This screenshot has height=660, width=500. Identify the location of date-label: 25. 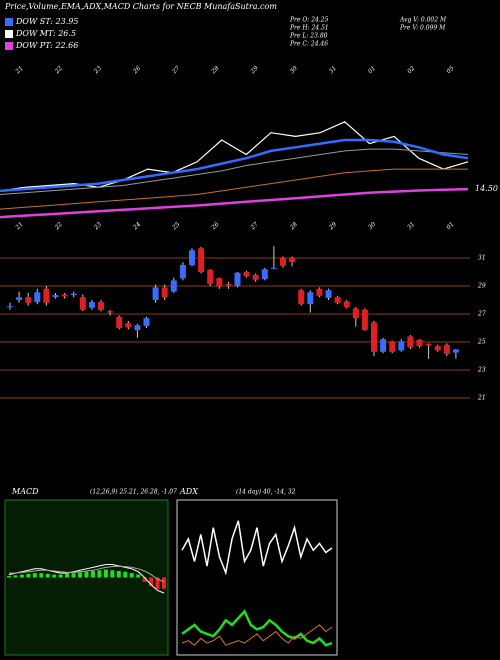
(175, 226).